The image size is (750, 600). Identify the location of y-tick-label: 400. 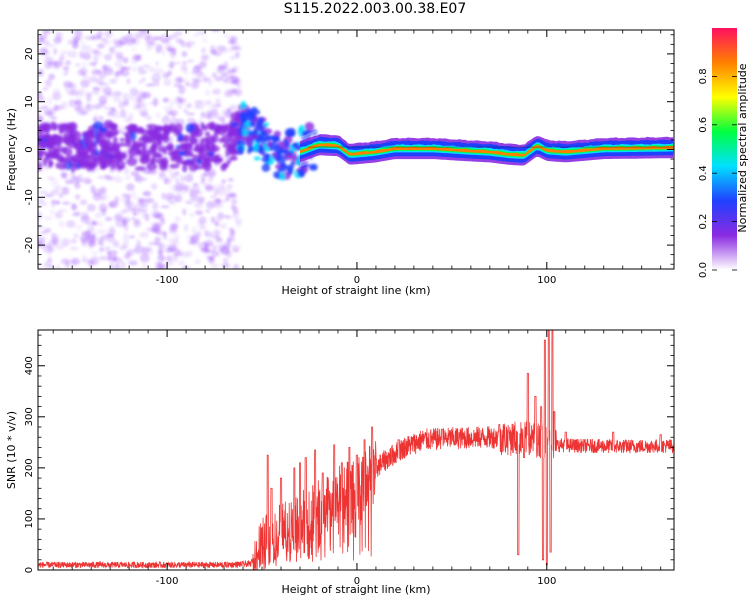
(29, 365).